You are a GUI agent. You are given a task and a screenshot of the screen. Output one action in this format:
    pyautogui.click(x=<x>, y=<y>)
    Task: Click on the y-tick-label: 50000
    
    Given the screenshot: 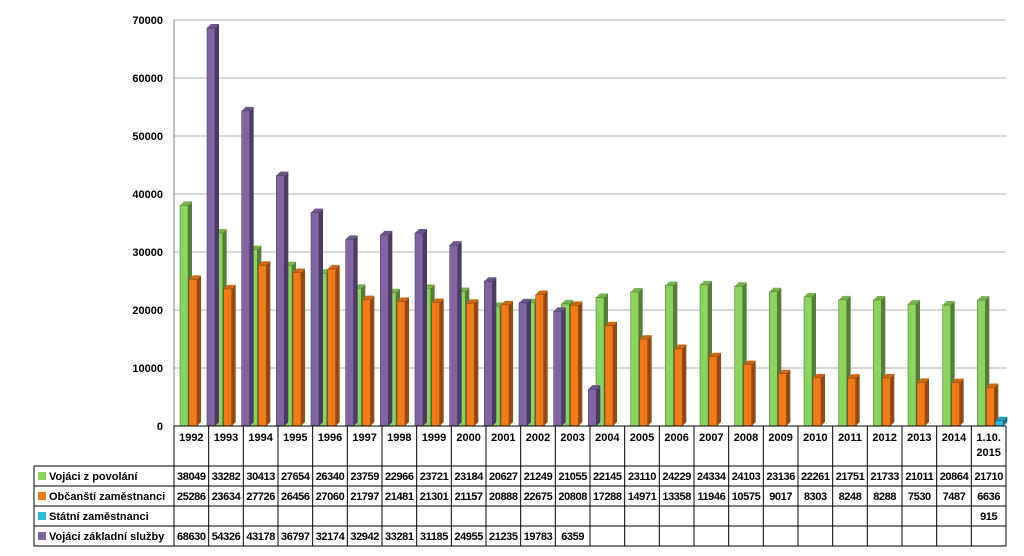 What is the action you would take?
    pyautogui.click(x=147, y=137)
    